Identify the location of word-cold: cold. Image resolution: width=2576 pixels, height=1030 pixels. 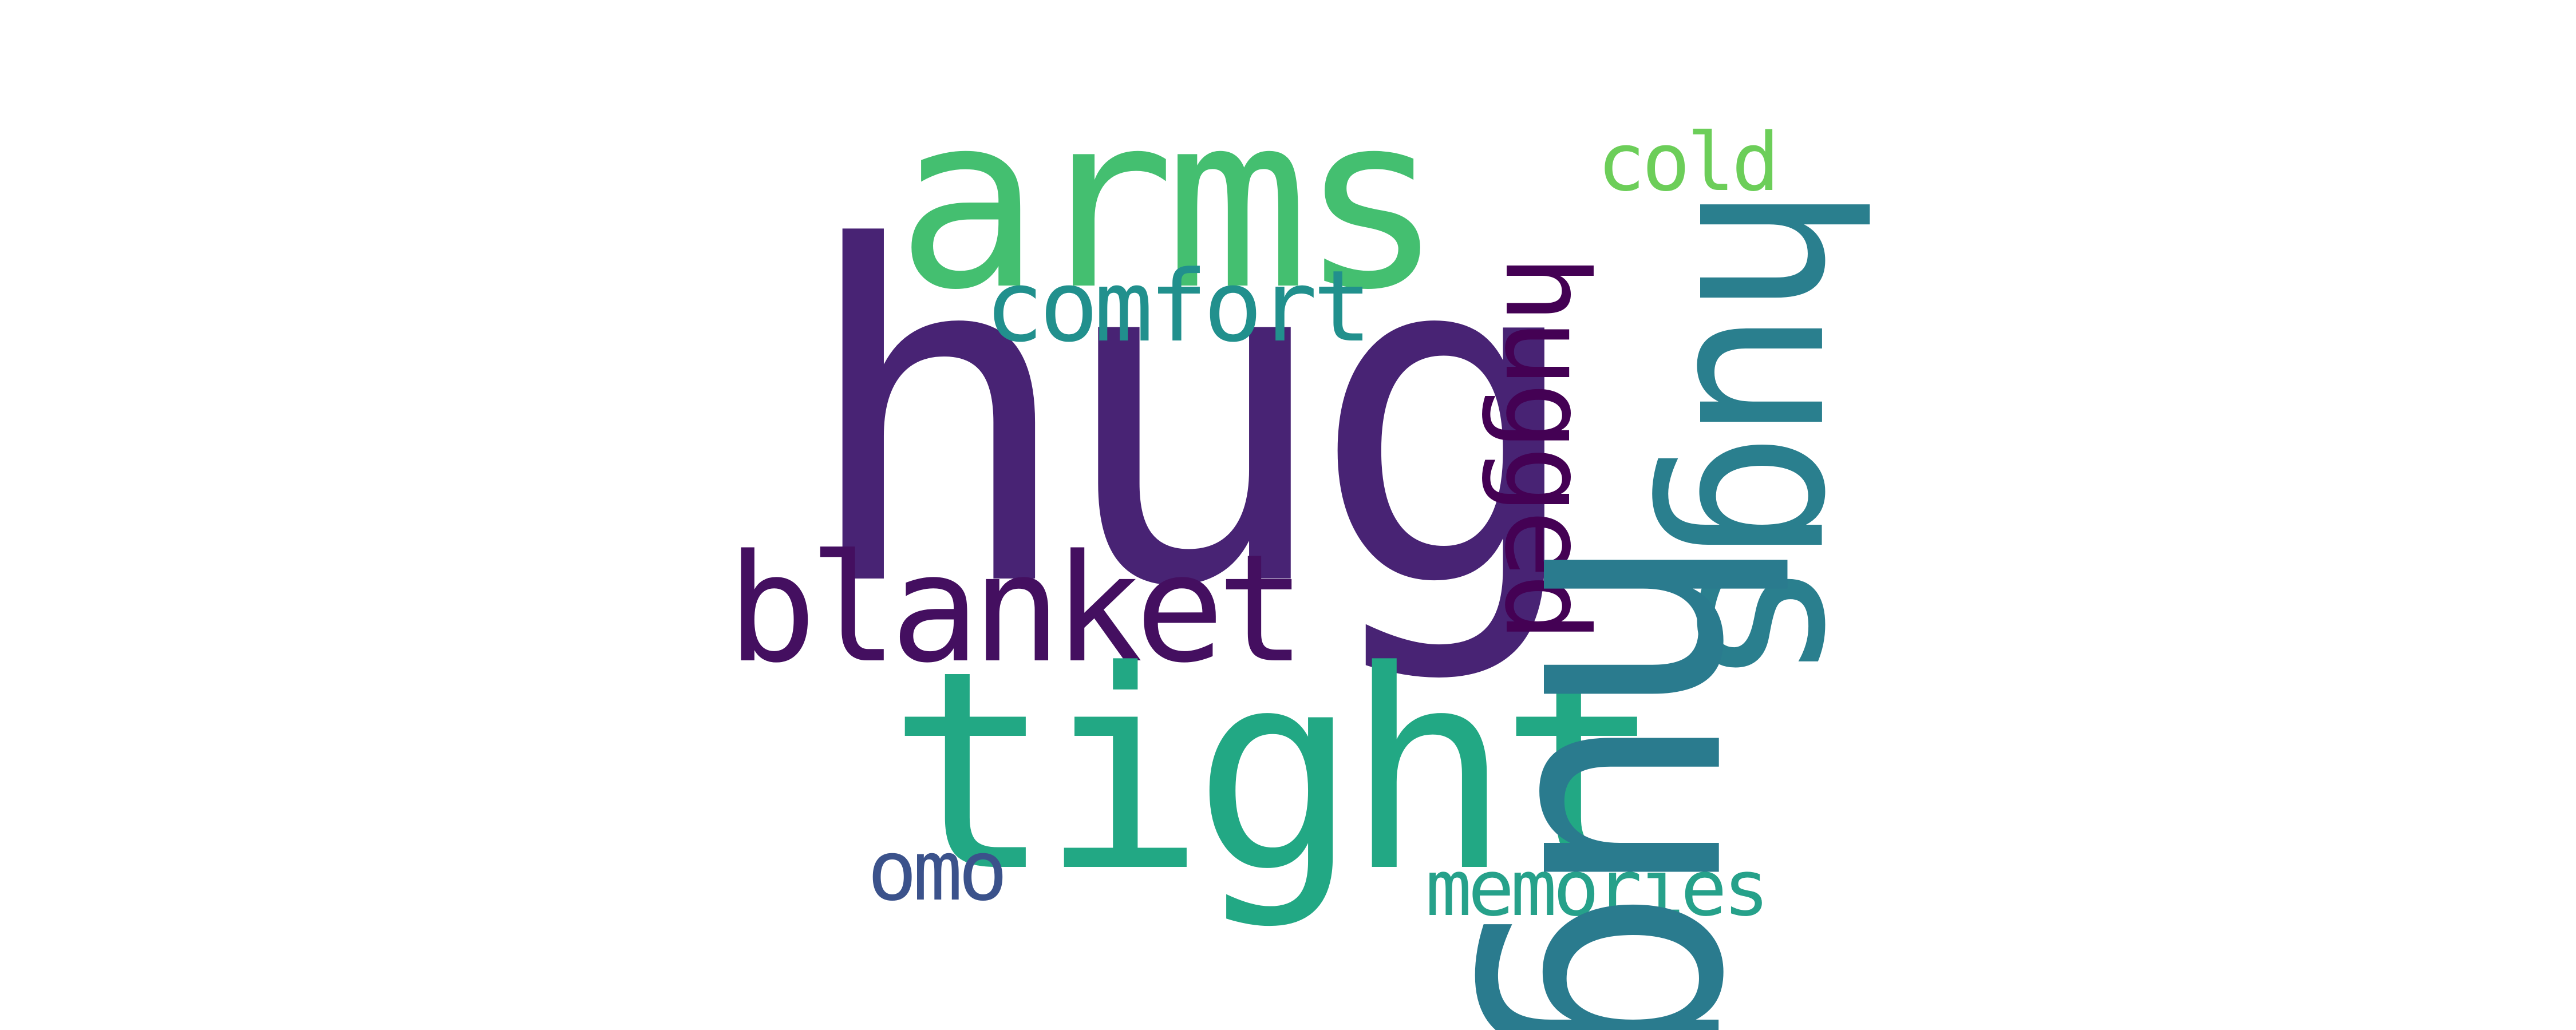
(1688, 162).